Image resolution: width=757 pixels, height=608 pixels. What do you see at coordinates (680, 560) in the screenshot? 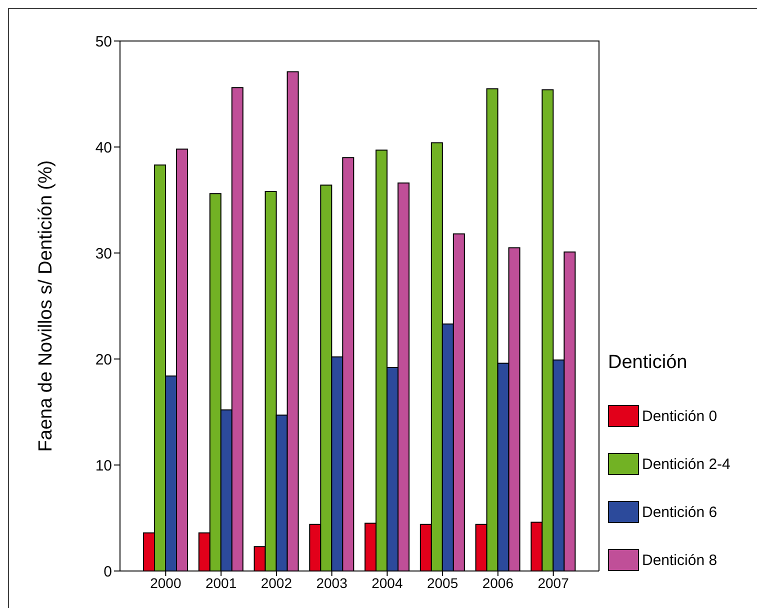
I see `legend-label: Dentición 8` at bounding box center [680, 560].